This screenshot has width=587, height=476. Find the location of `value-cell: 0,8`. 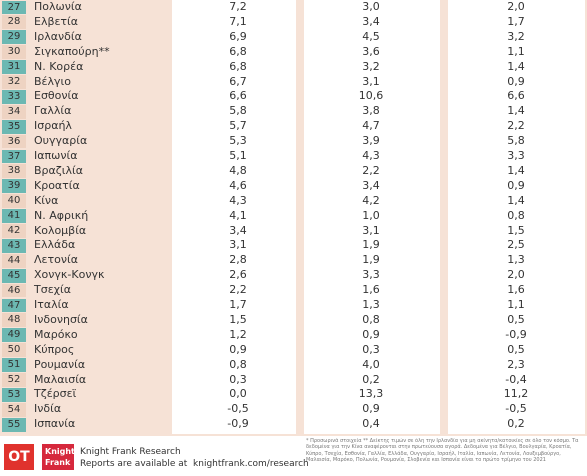

value-cell: 0,8 is located at coordinates (371, 319).